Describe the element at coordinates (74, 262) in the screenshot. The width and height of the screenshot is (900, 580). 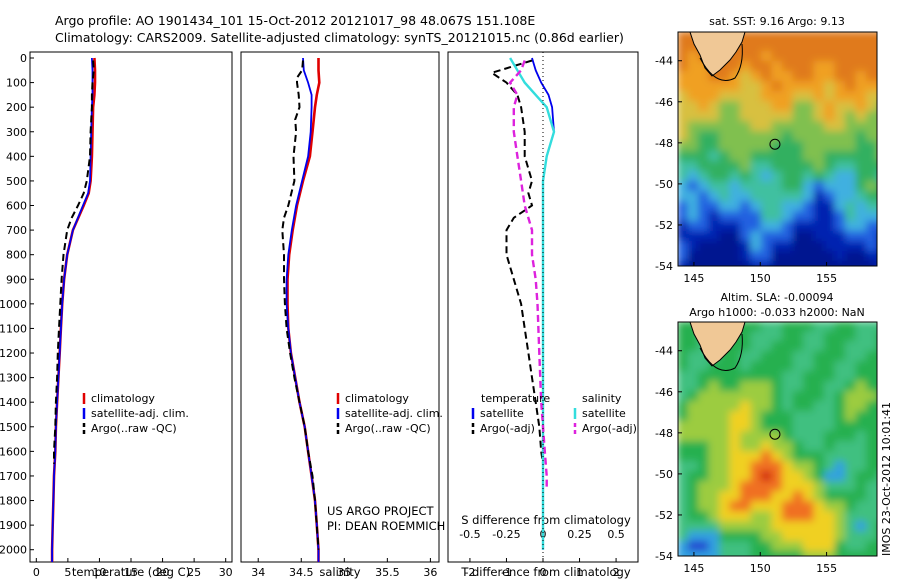
I see `series-line-black-dash` at that location.